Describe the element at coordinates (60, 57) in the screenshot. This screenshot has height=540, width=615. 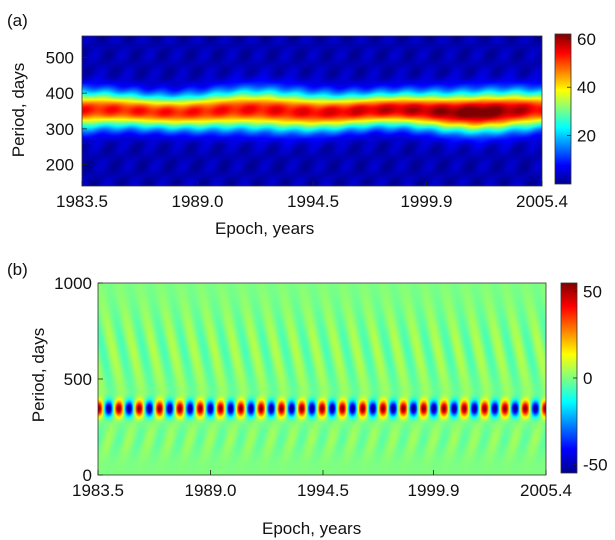
I see `panel-a-ytick-label: 500` at that location.